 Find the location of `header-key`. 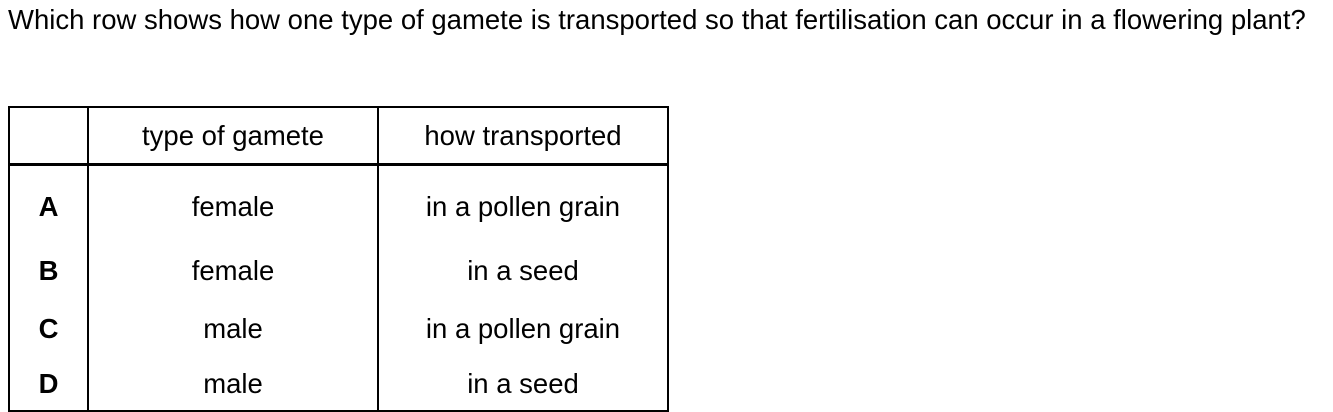

header-key is located at coordinates (48, 136).